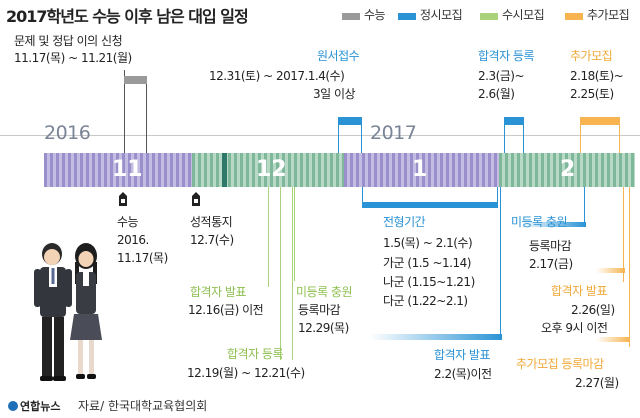 The image size is (640, 418). What do you see at coordinates (246, 373) in the screenshot?
I see `susi-reg-date: 12.19(월) ~ 12.21(수)` at bounding box center [246, 373].